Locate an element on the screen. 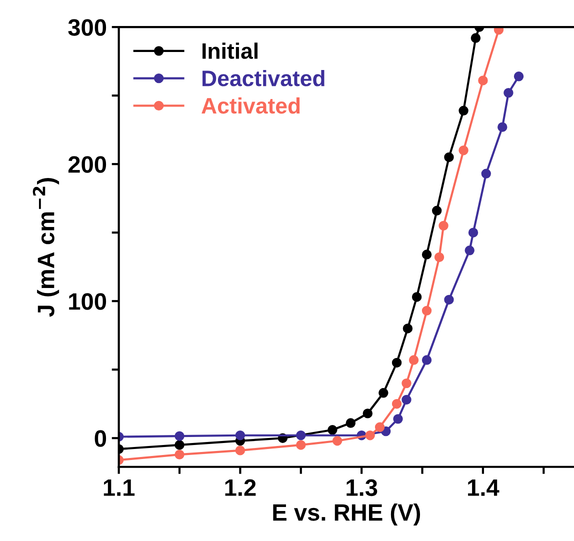 The image size is (574, 541). x-tick-label: 1.4 is located at coordinates (484, 488).